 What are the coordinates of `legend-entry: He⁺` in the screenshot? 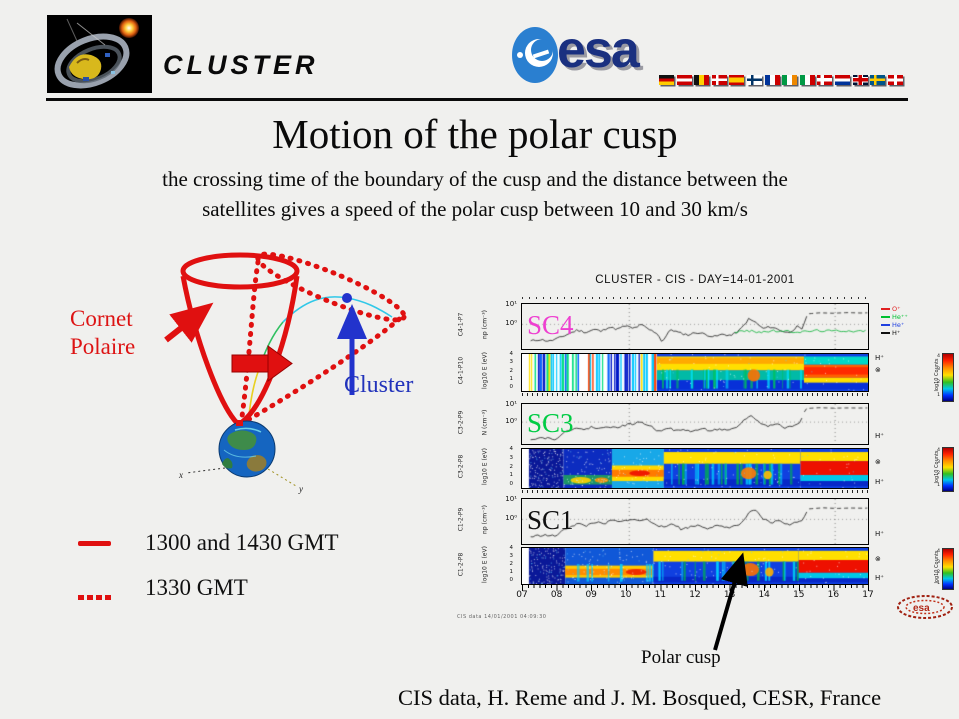 It's located at (894, 325).